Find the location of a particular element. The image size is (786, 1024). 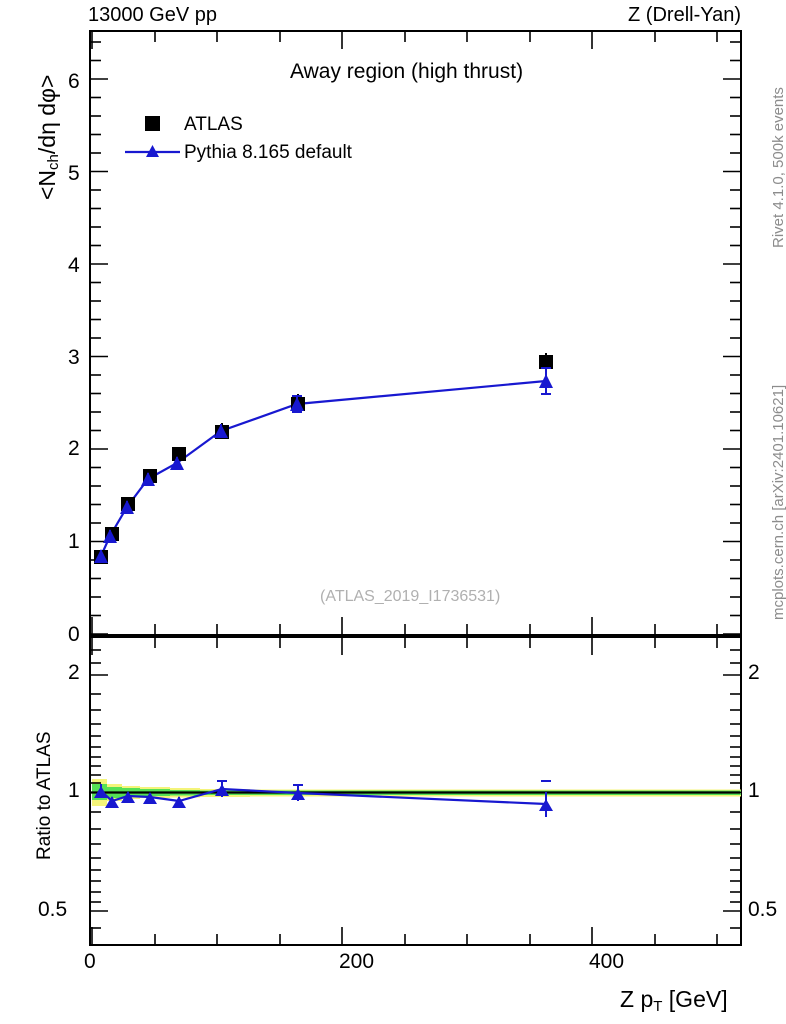

main-y-ticks-right is located at coordinates (732, 338).